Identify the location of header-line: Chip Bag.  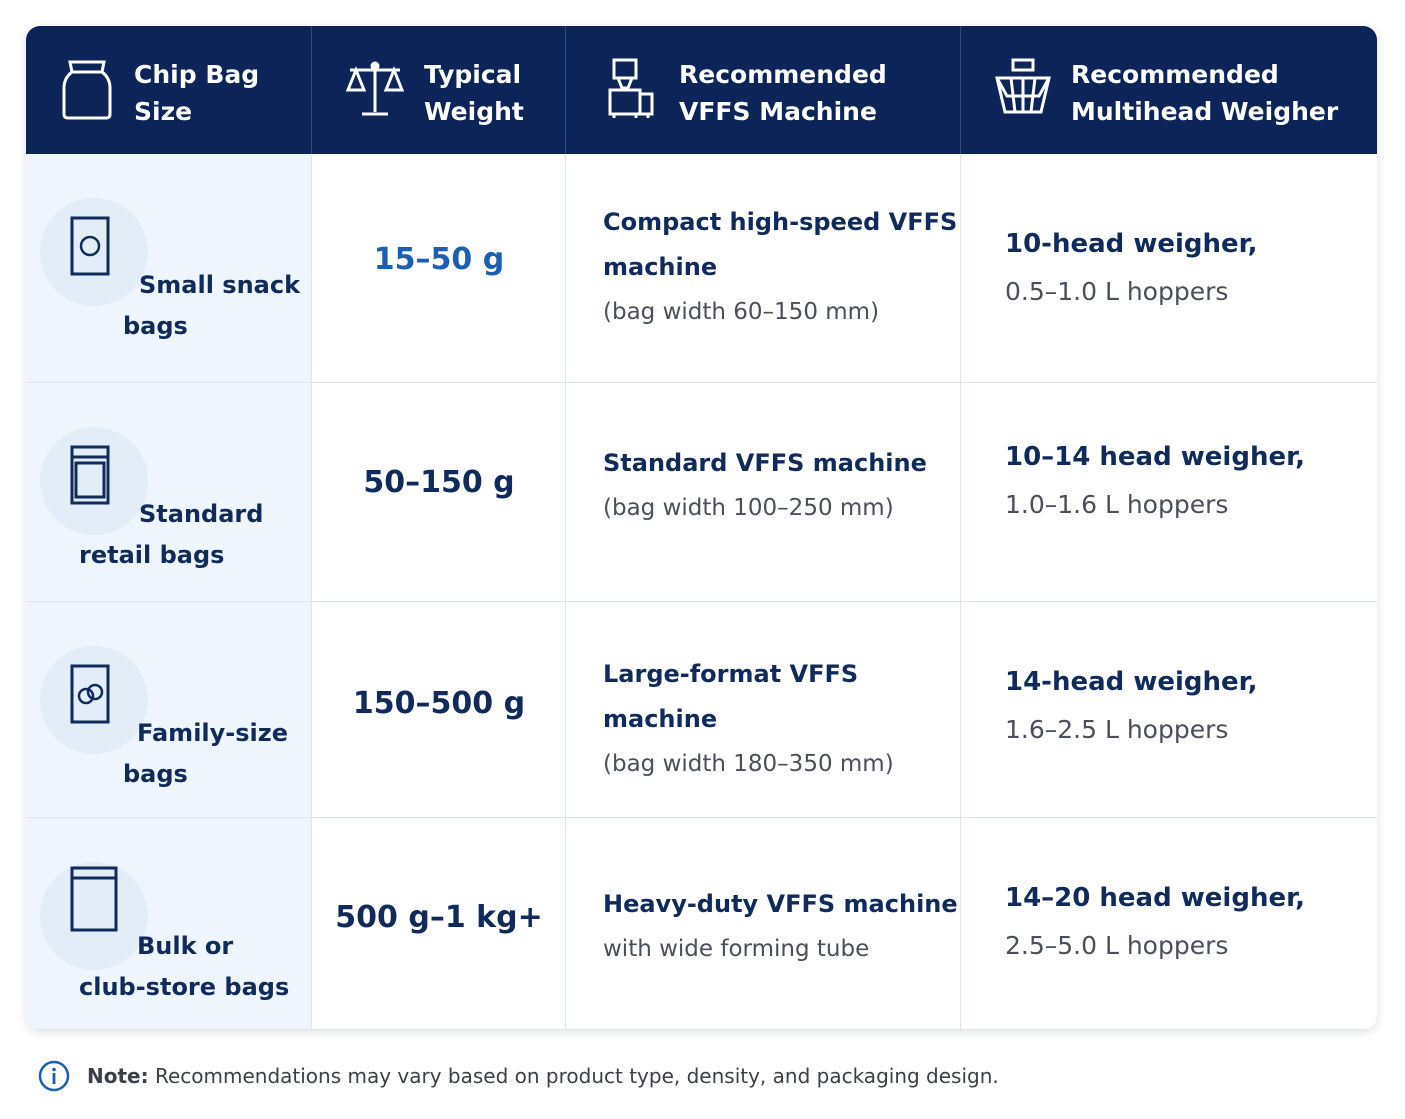
(197, 74).